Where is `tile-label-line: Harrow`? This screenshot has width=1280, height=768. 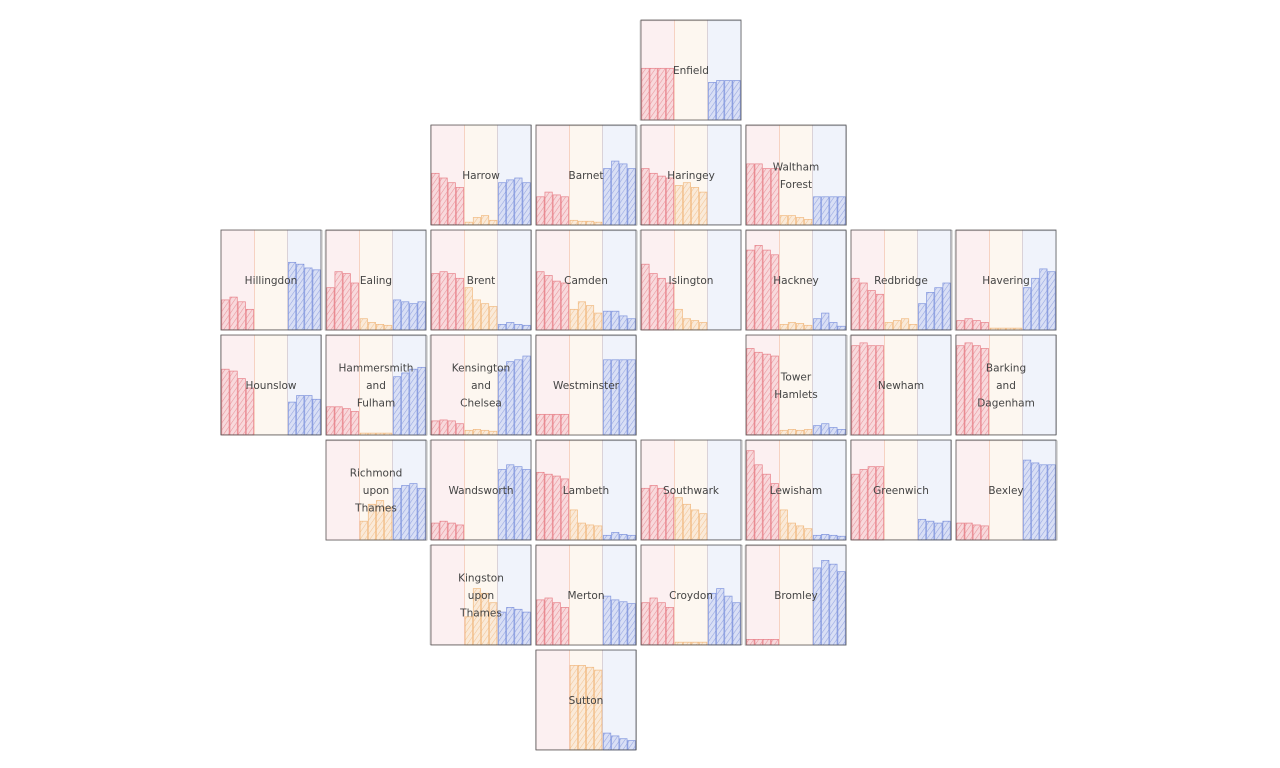 tile-label-line: Harrow is located at coordinates (481, 176).